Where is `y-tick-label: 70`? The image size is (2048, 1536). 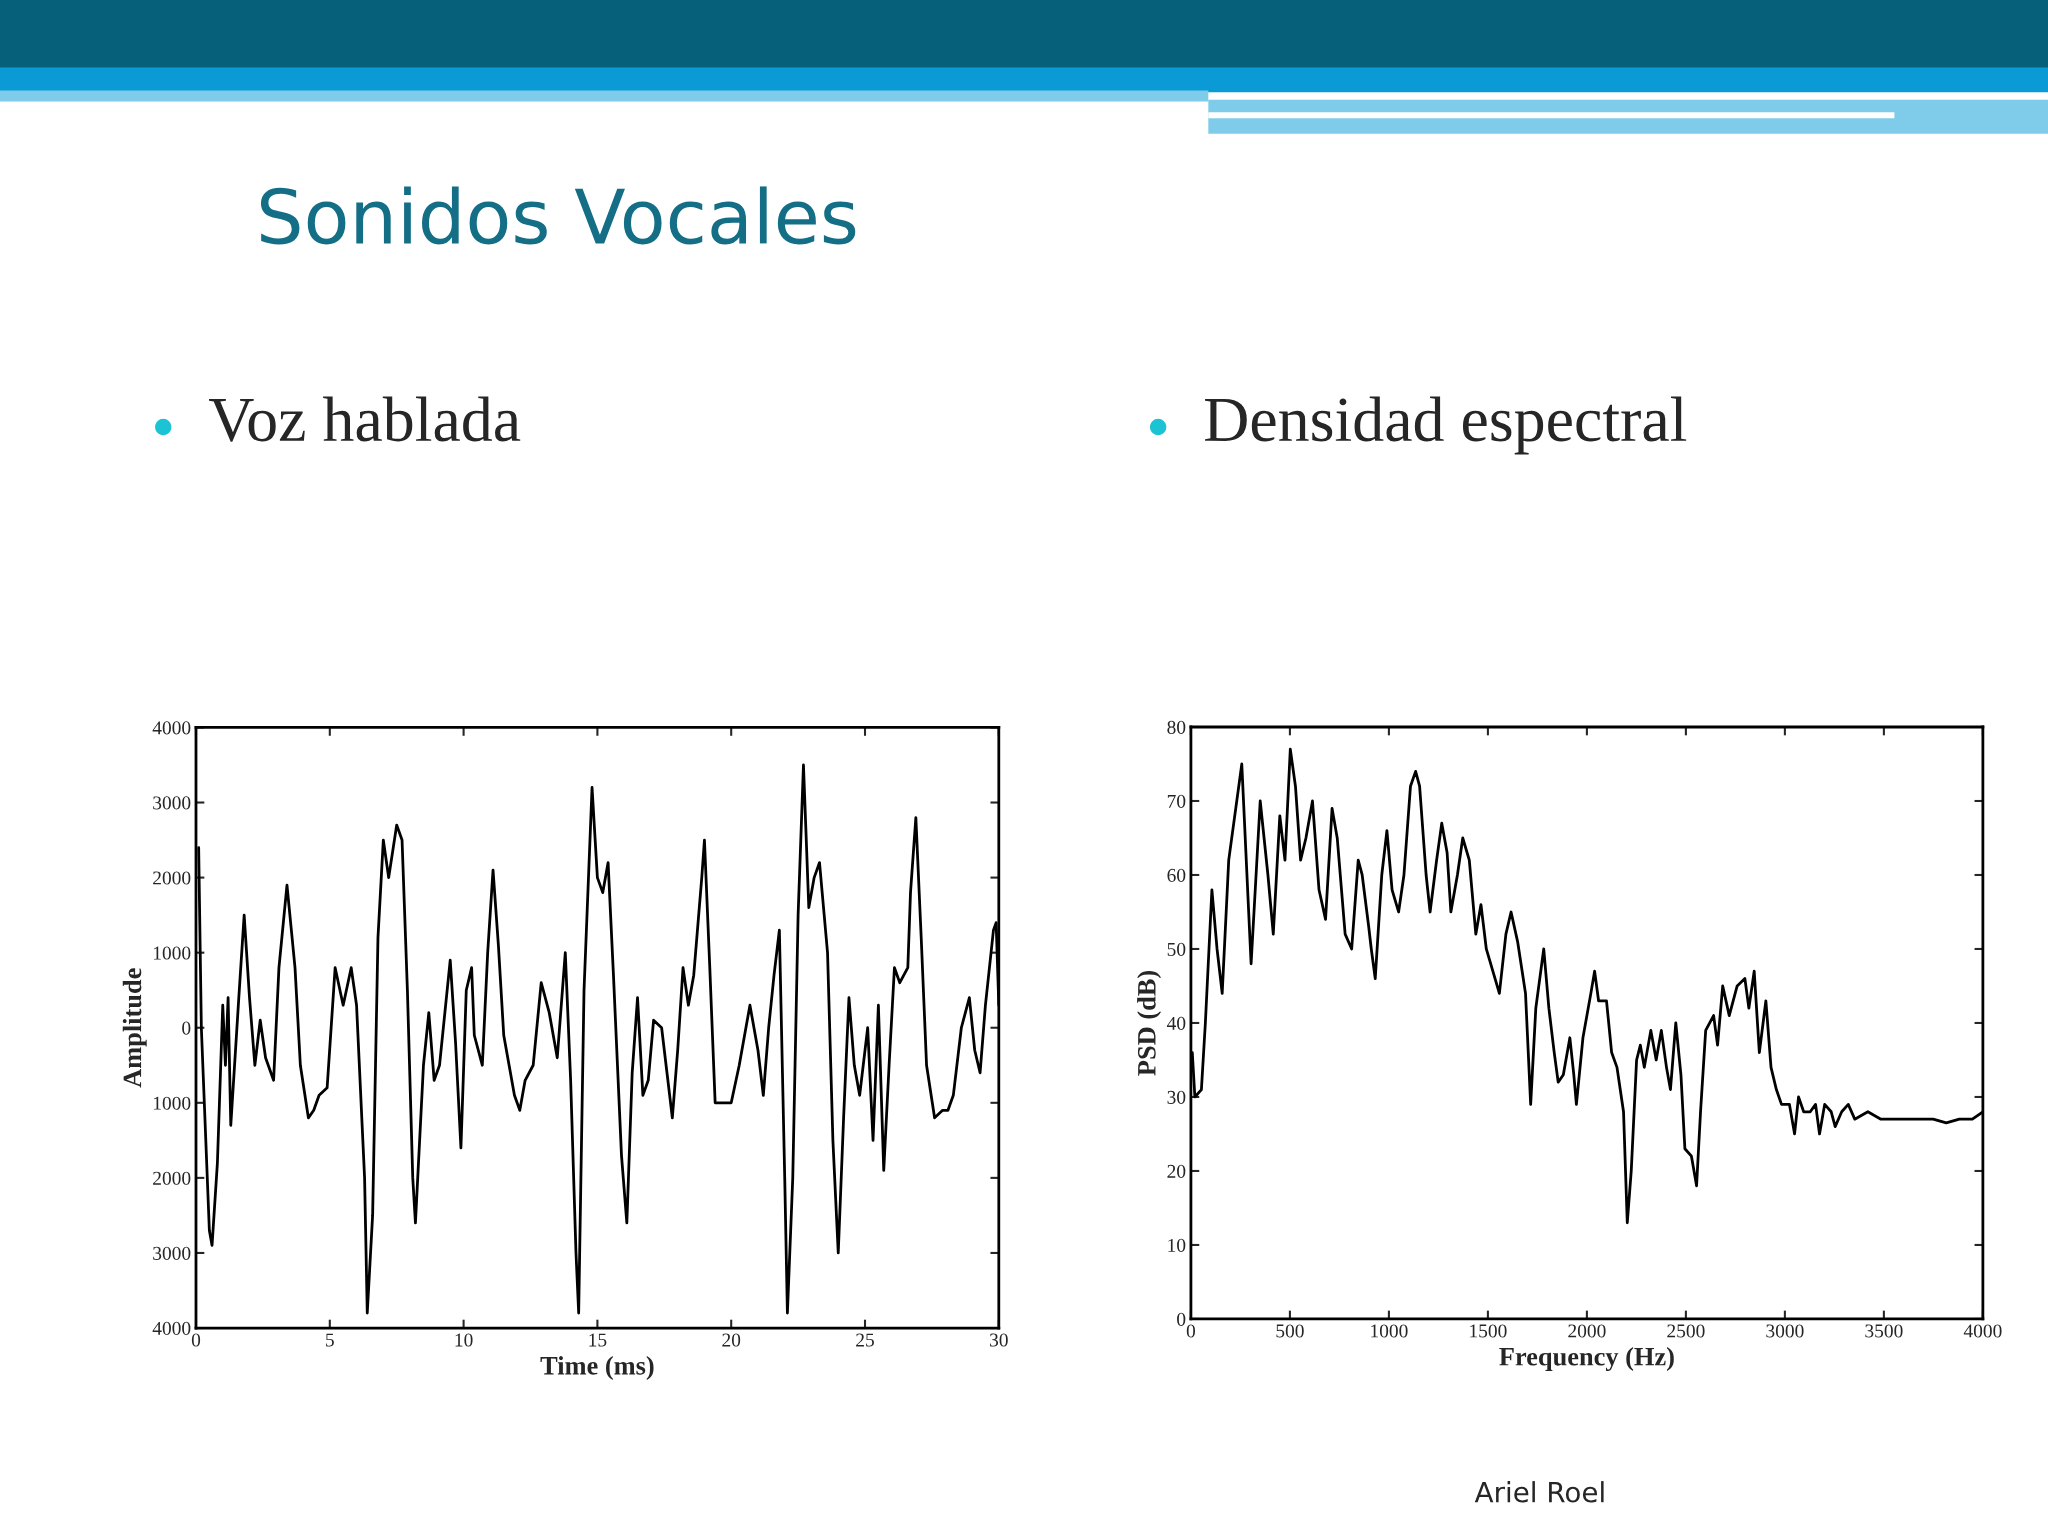 y-tick-label: 70 is located at coordinates (1176, 801).